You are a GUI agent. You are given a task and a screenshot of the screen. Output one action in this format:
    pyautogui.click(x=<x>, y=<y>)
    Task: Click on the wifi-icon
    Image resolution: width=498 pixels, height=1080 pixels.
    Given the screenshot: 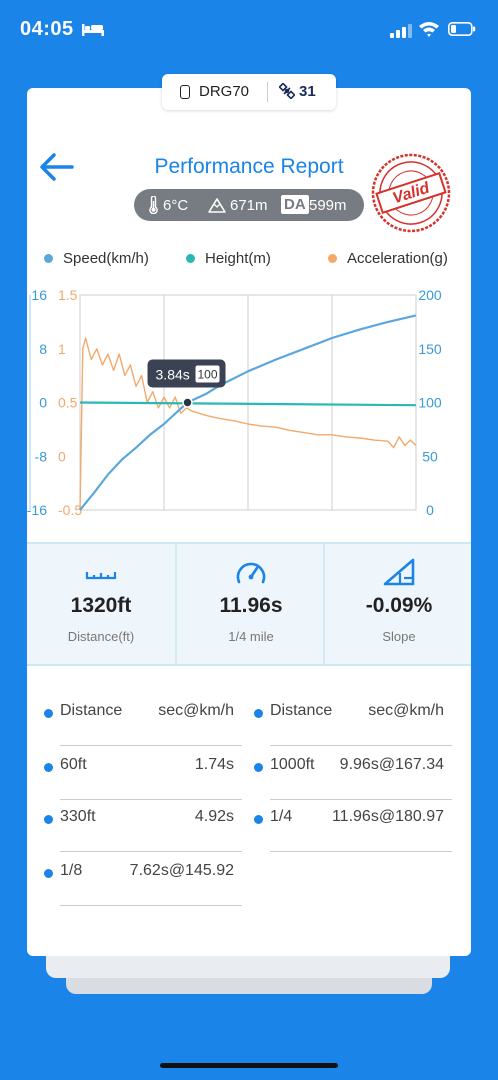 What is the action you would take?
    pyautogui.click(x=429, y=29)
    